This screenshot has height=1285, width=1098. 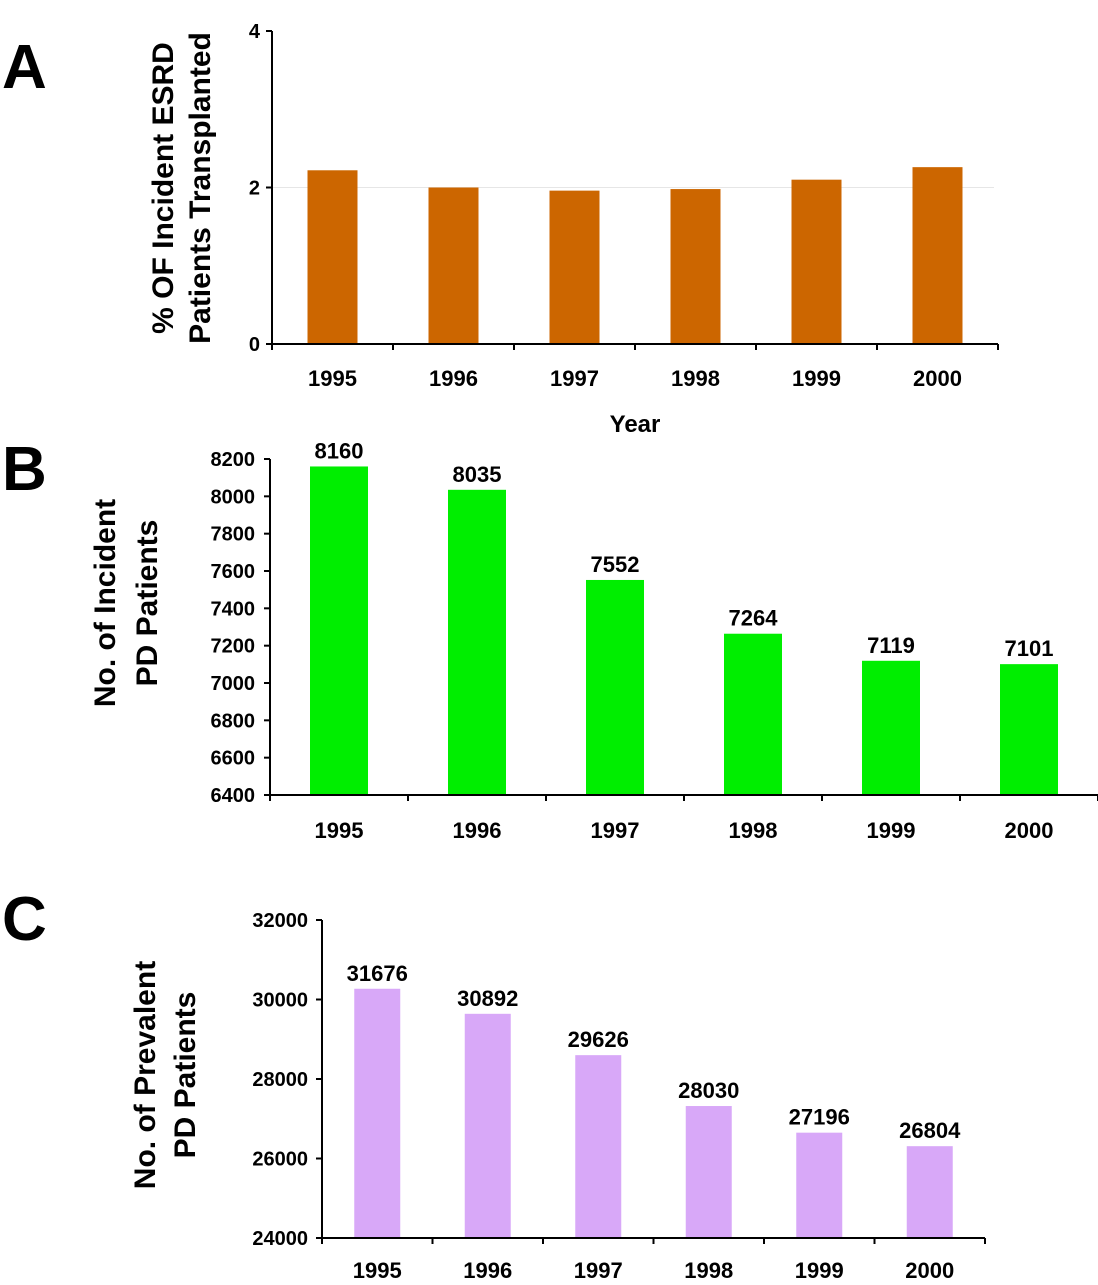 I want to click on y-tick-label: 7200, so click(x=233, y=647).